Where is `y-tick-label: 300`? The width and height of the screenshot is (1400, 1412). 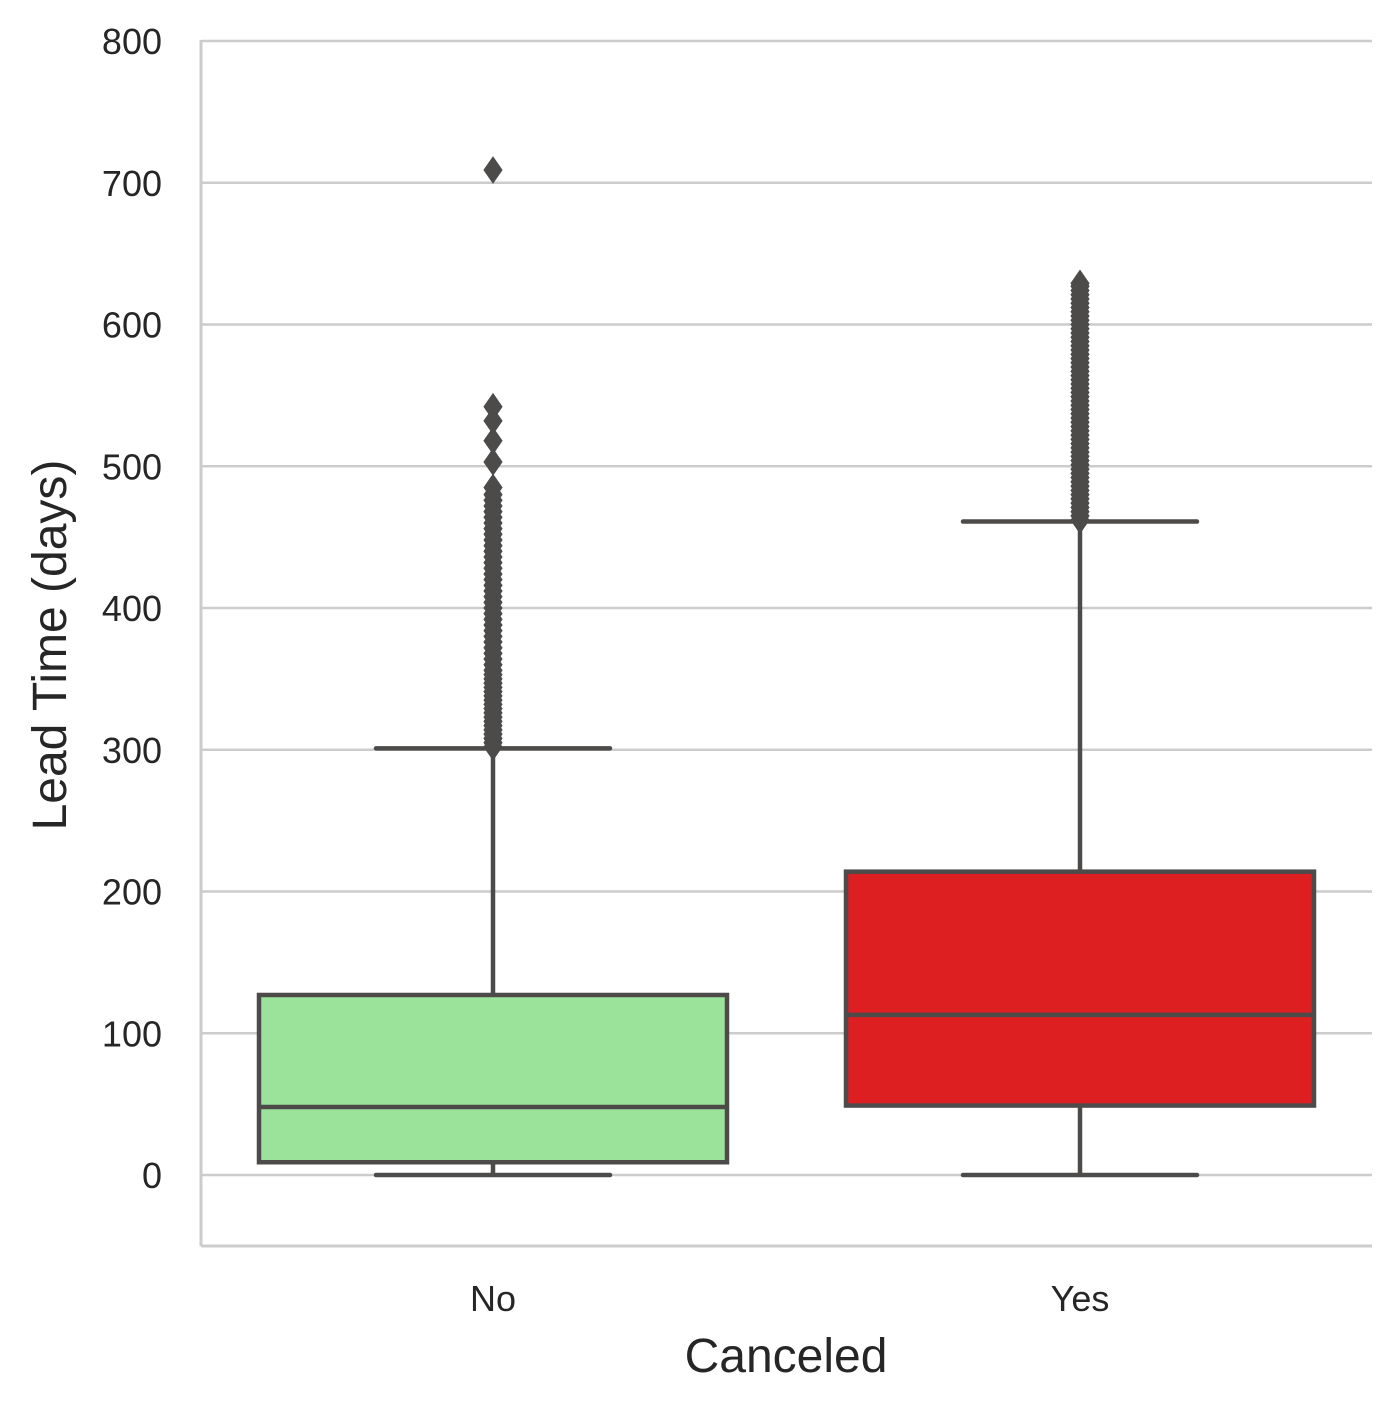 y-tick-label: 300 is located at coordinates (132, 750).